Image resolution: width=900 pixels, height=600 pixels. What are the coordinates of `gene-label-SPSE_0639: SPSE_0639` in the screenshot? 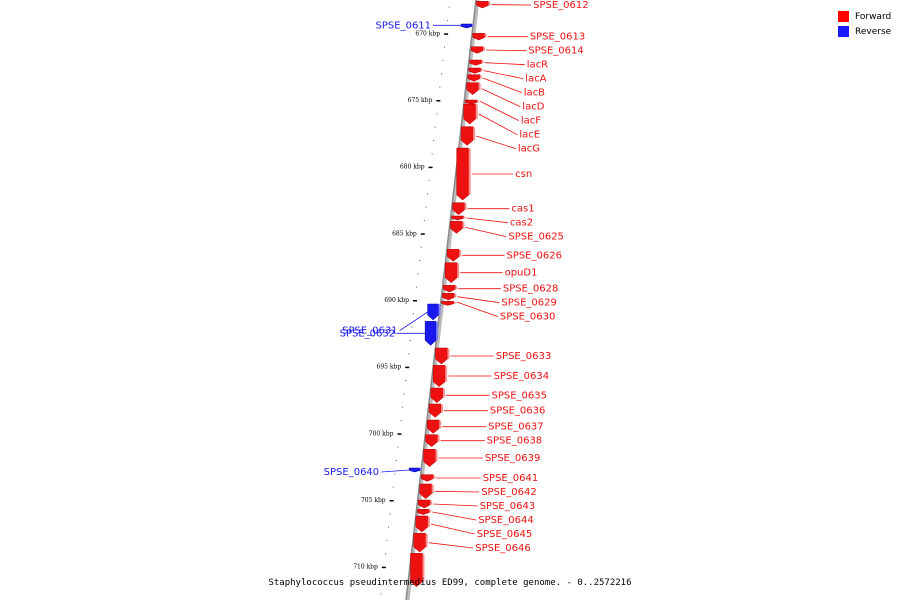 It's located at (513, 458).